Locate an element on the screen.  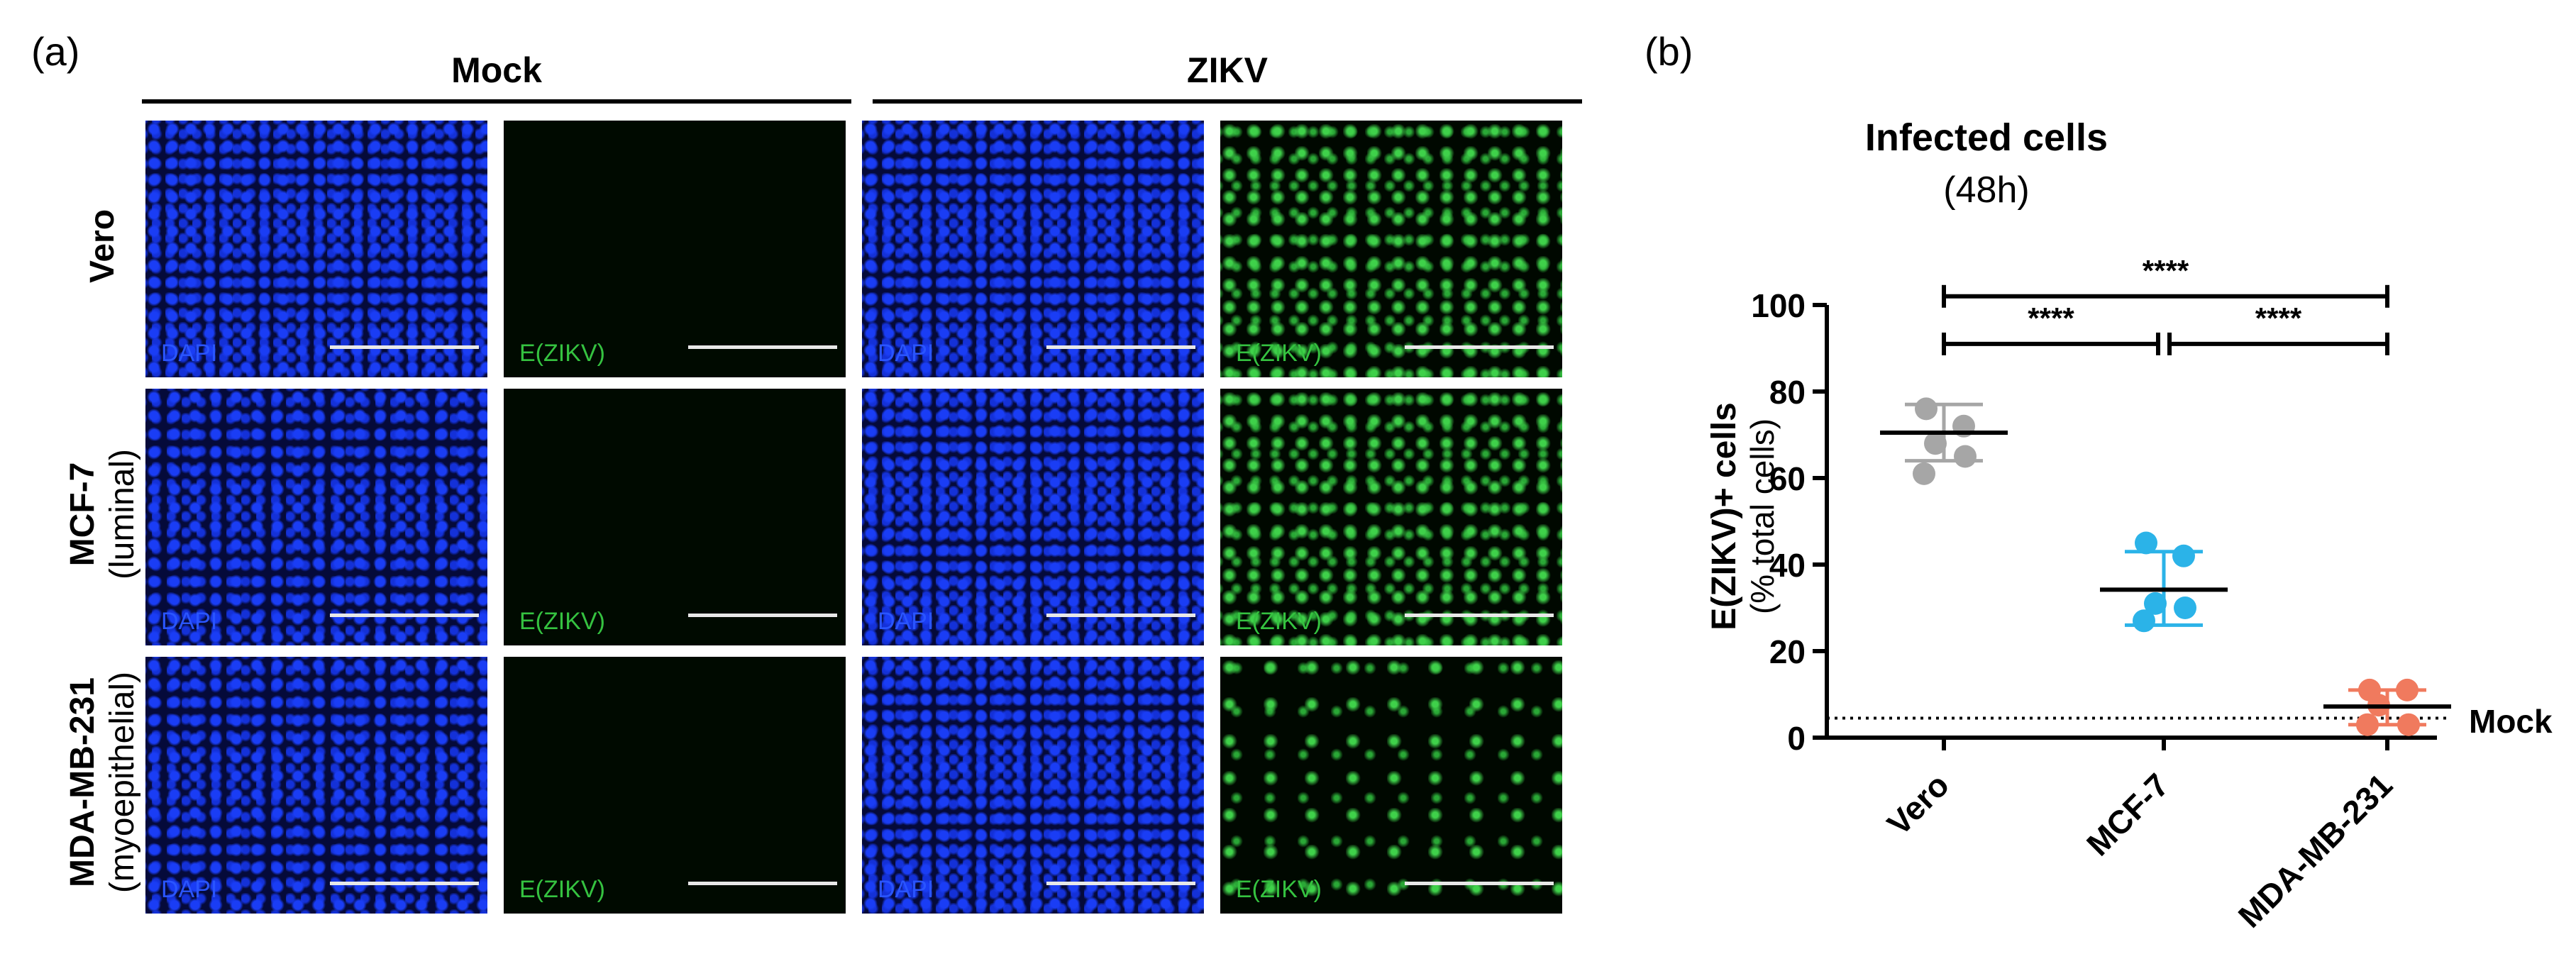
row-label-sub: (luminal) is located at coordinates (122, 514).